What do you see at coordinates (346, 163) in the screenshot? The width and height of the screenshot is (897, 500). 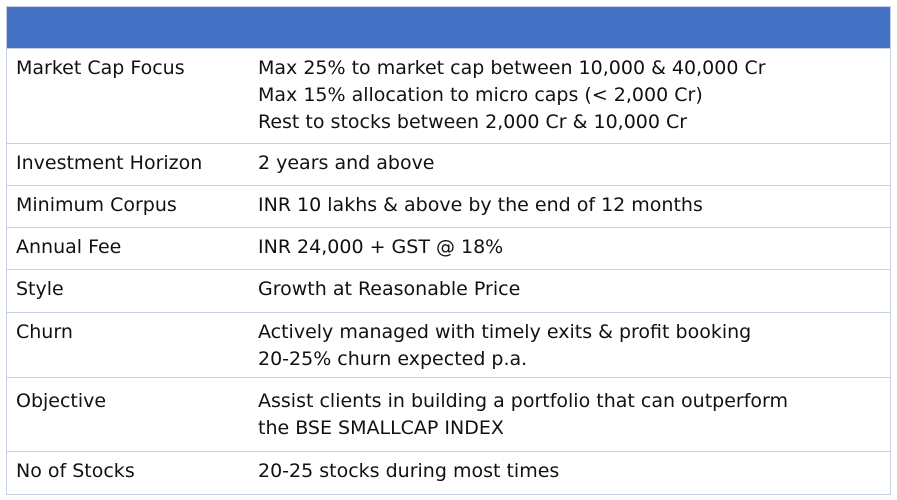 I see `row-value: 2 years and above` at bounding box center [346, 163].